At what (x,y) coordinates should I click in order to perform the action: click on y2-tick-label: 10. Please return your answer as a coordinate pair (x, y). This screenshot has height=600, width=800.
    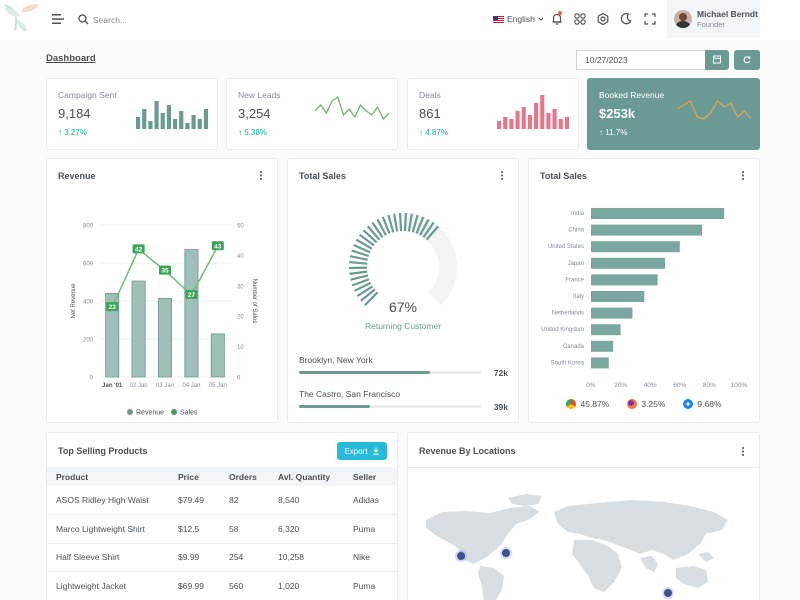
    Looking at the image, I should click on (240, 348).